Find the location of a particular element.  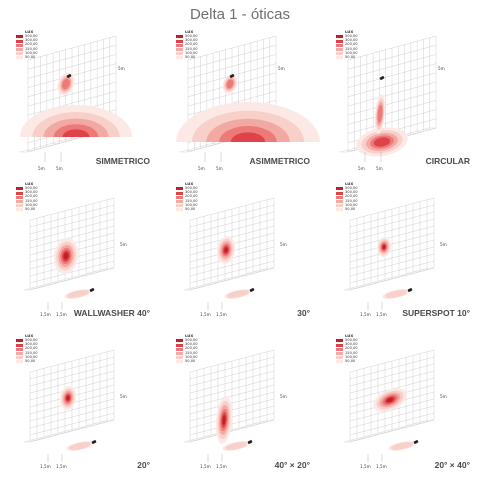

page-title: Delta 1 - óticas is located at coordinates (240, 14).